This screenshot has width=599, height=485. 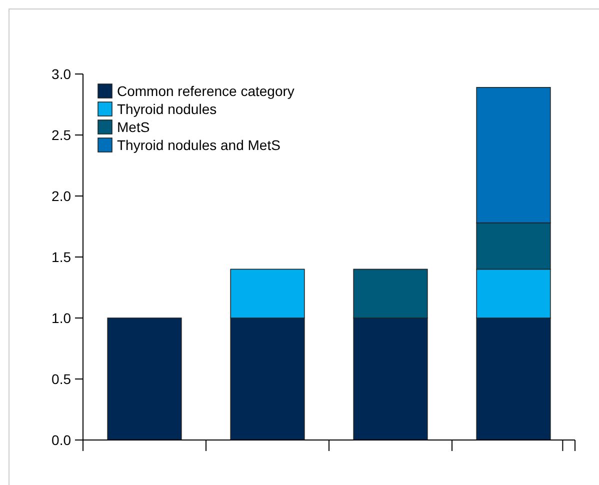 I want to click on legend-label: Common reference category, so click(x=205, y=90).